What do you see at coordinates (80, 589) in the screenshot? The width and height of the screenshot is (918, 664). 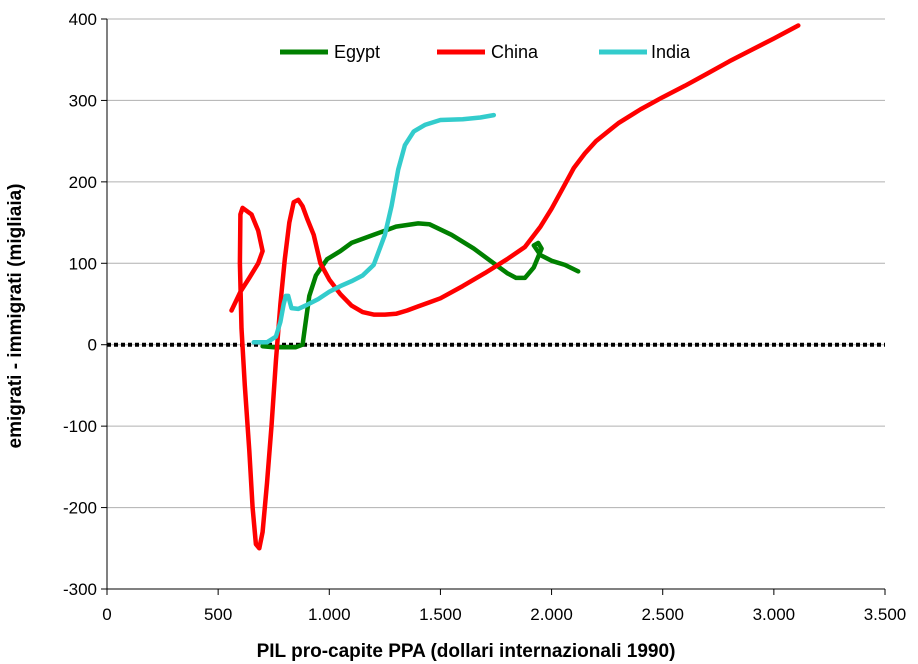 I see `y-tick-label: -300` at bounding box center [80, 589].